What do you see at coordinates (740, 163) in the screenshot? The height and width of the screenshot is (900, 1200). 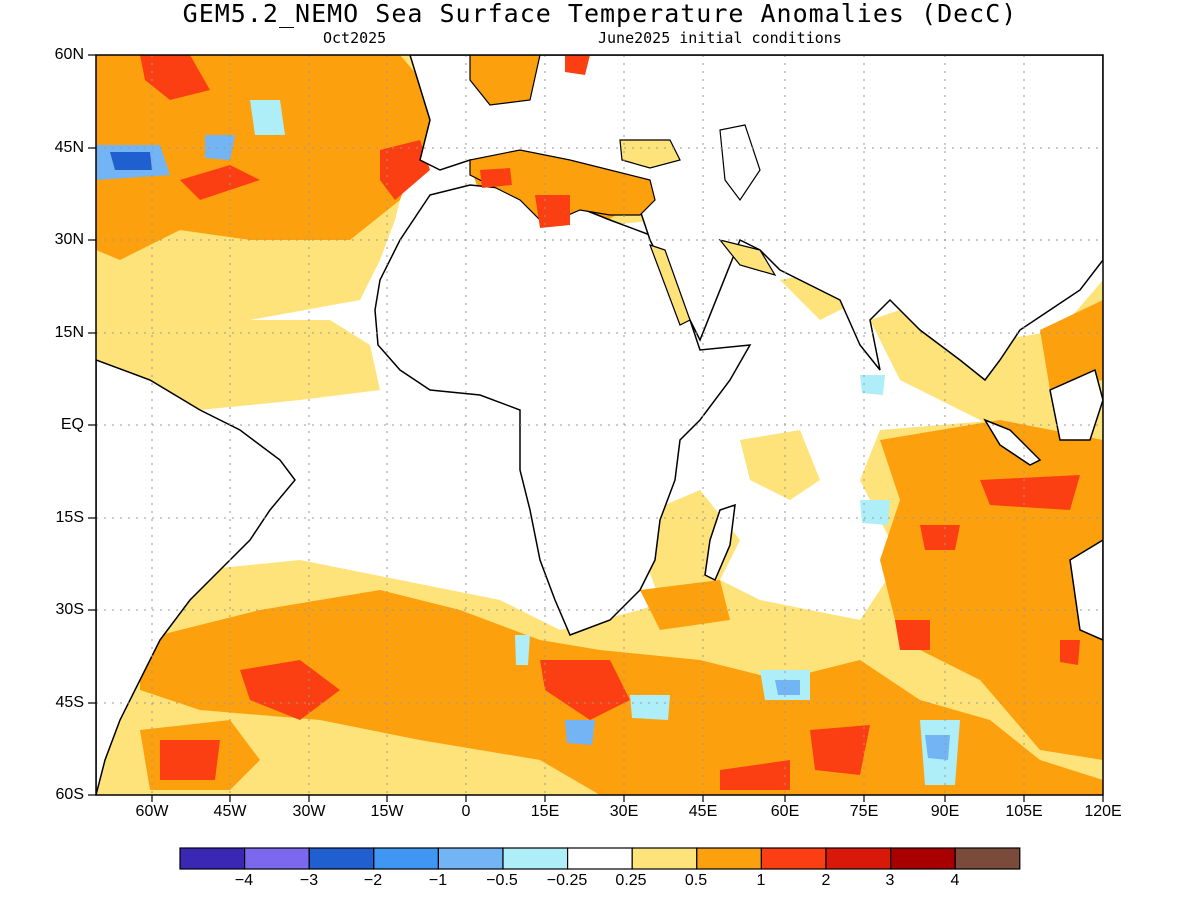 I see `caspian-sea` at bounding box center [740, 163].